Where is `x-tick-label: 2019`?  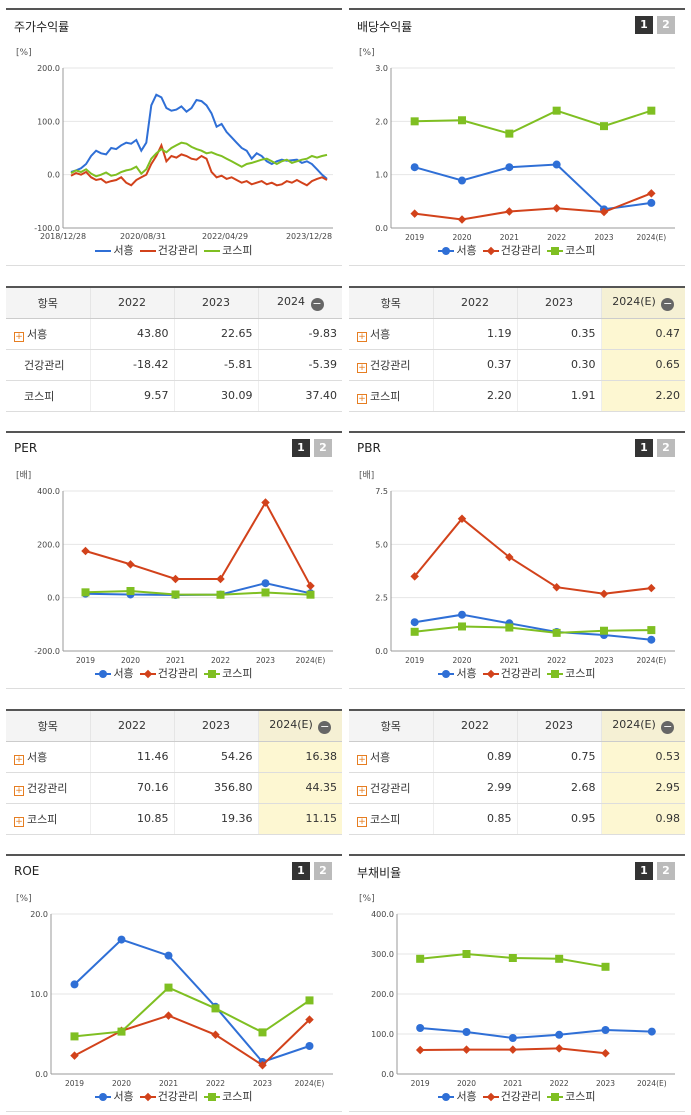
x-tick-label: 2019 is located at coordinates (420, 1083).